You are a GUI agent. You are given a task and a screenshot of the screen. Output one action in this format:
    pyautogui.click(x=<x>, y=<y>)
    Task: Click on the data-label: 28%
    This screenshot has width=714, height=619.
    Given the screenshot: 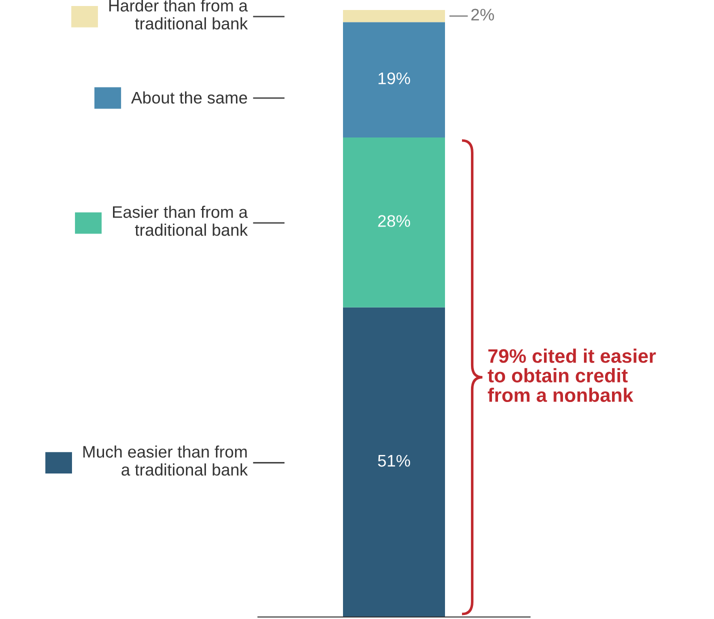 What is the action you would take?
    pyautogui.click(x=394, y=221)
    